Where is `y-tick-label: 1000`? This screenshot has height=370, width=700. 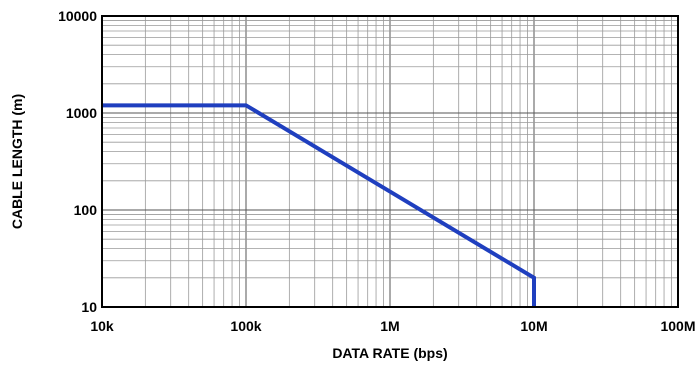 y-tick-label: 1000 is located at coordinates (81, 113).